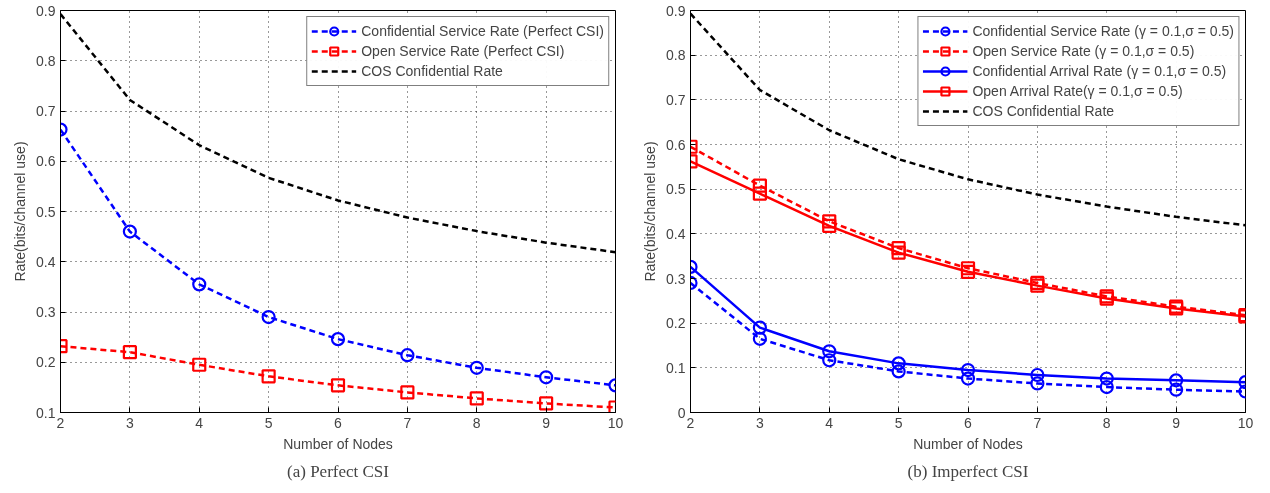  I want to click on legend-label: Confidential Service Rate (Perfect CSI), so click(482, 31).